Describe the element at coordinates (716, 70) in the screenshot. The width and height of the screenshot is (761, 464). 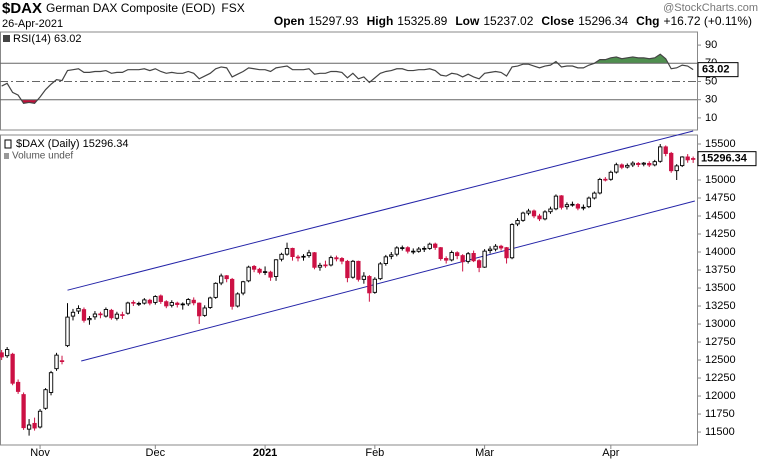
I see `last-value-label: 63.02` at that location.